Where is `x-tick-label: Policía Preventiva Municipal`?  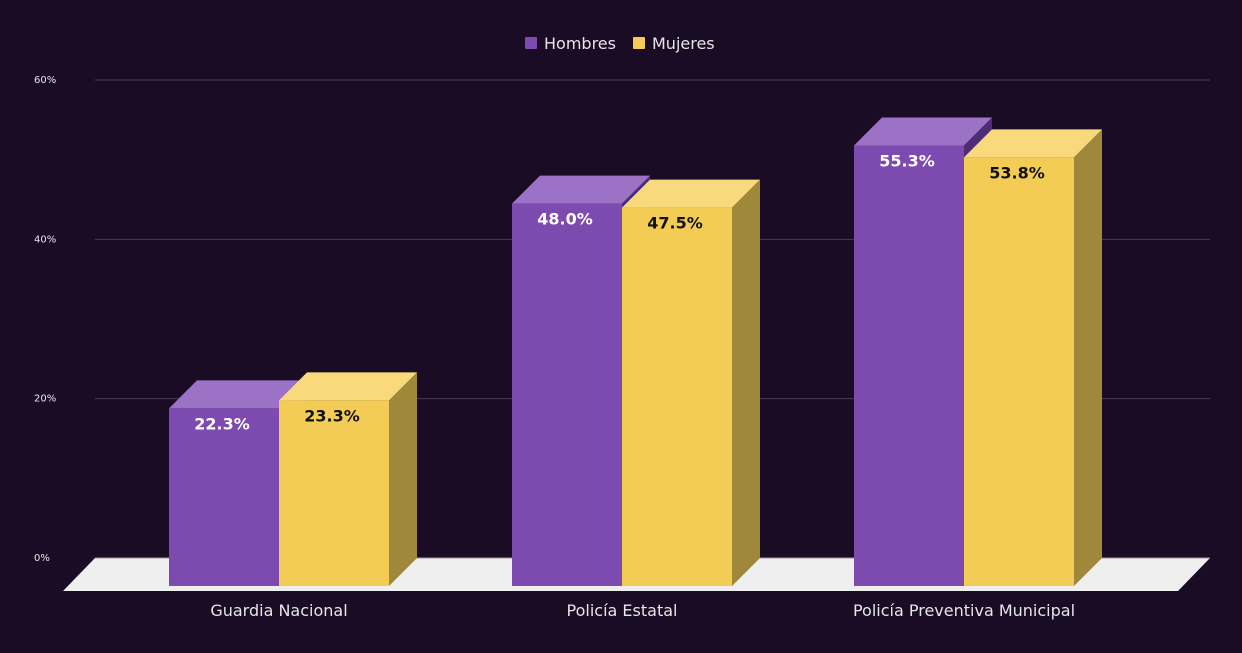
x-tick-label: Policía Preventiva Municipal is located at coordinates (964, 610).